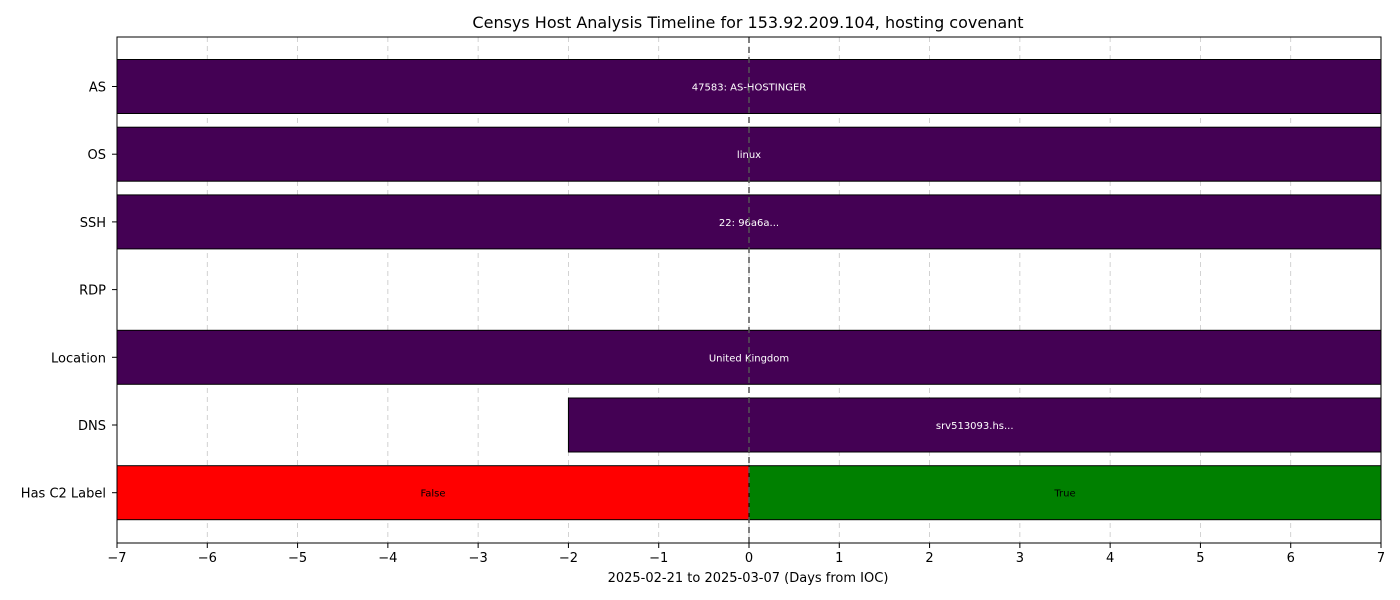  Describe the element at coordinates (478, 558) in the screenshot. I see `x-tick-label: −3` at that location.